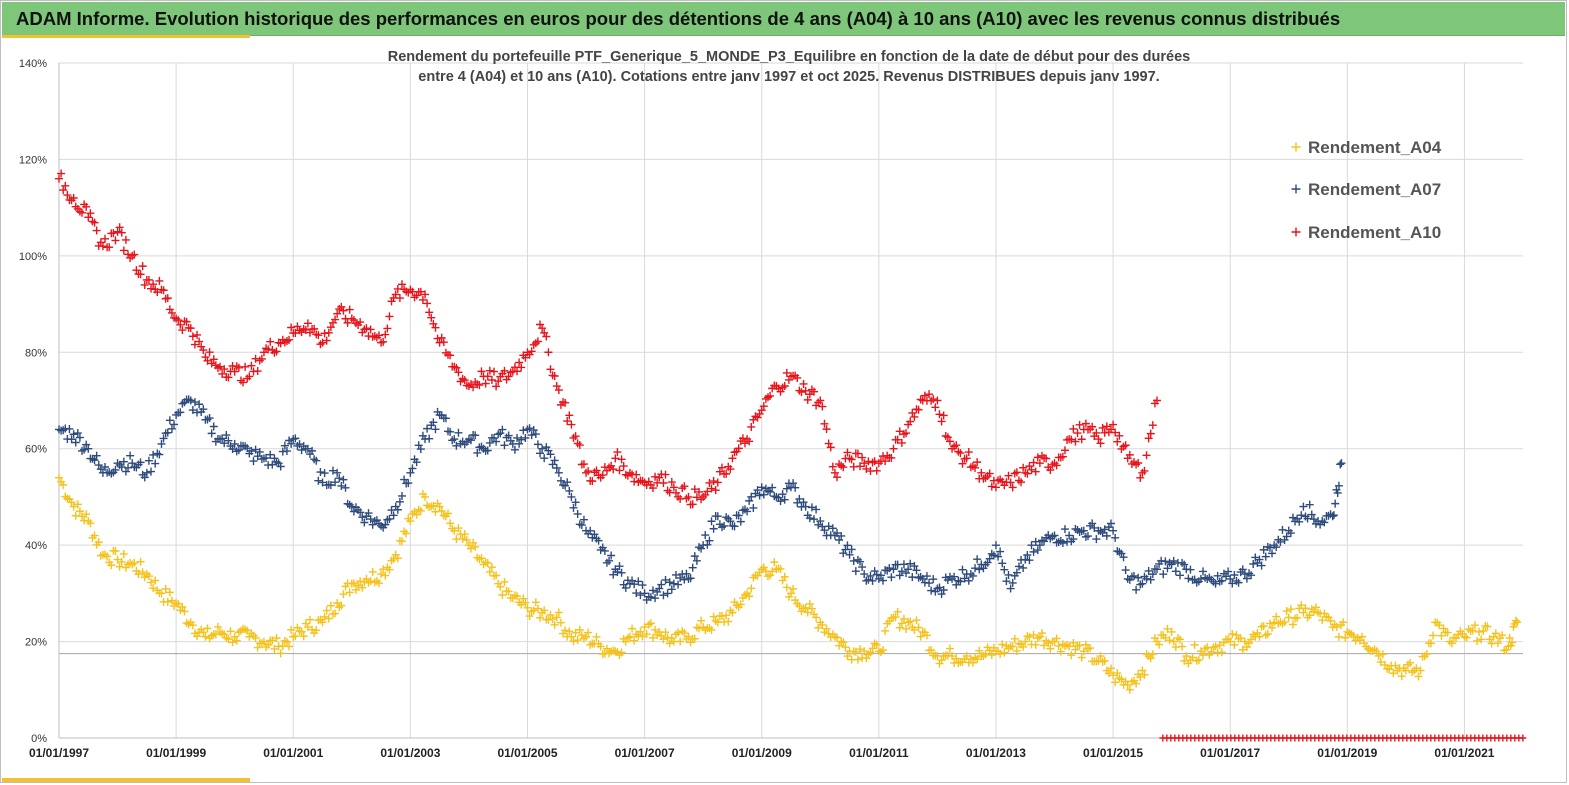  I want to click on x-tick-label: 01/01/2007, so click(645, 753).